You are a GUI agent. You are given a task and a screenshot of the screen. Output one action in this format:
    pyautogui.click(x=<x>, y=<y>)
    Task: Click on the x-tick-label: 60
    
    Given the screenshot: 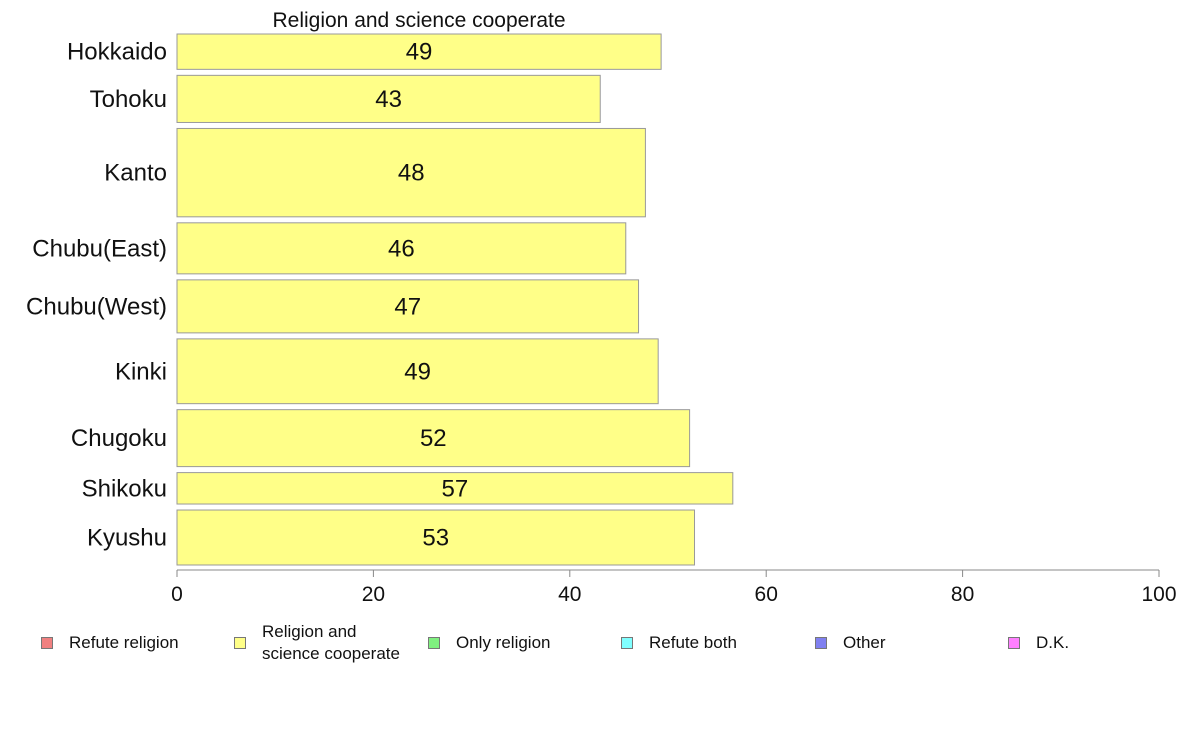 What is the action you would take?
    pyautogui.click(x=766, y=594)
    